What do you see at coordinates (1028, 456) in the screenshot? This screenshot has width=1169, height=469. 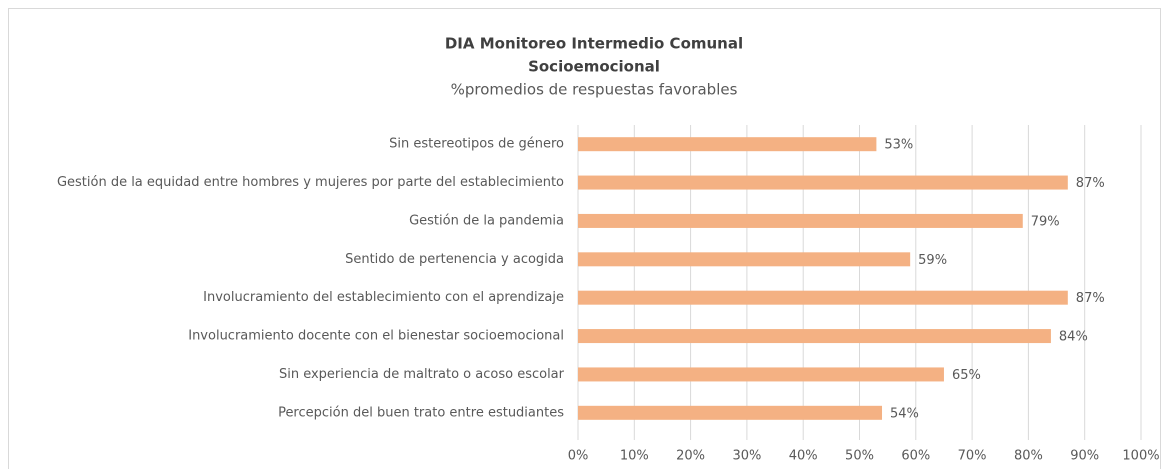 I see `x-tick-label: 80%` at bounding box center [1028, 456].